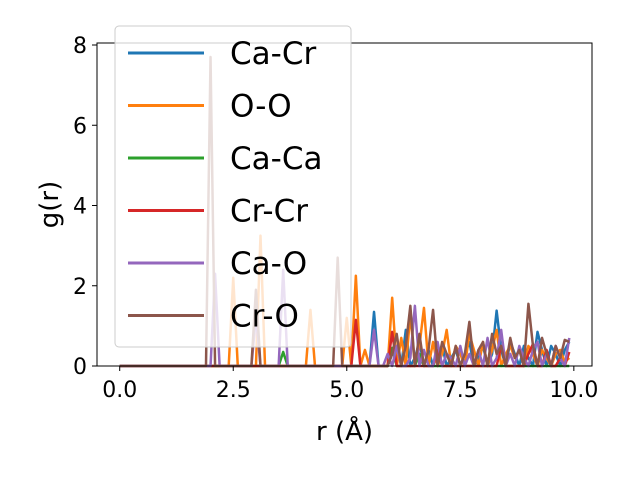 The height and width of the screenshot is (484, 640). I want to click on x-tick-label: 0.0, so click(119, 390).